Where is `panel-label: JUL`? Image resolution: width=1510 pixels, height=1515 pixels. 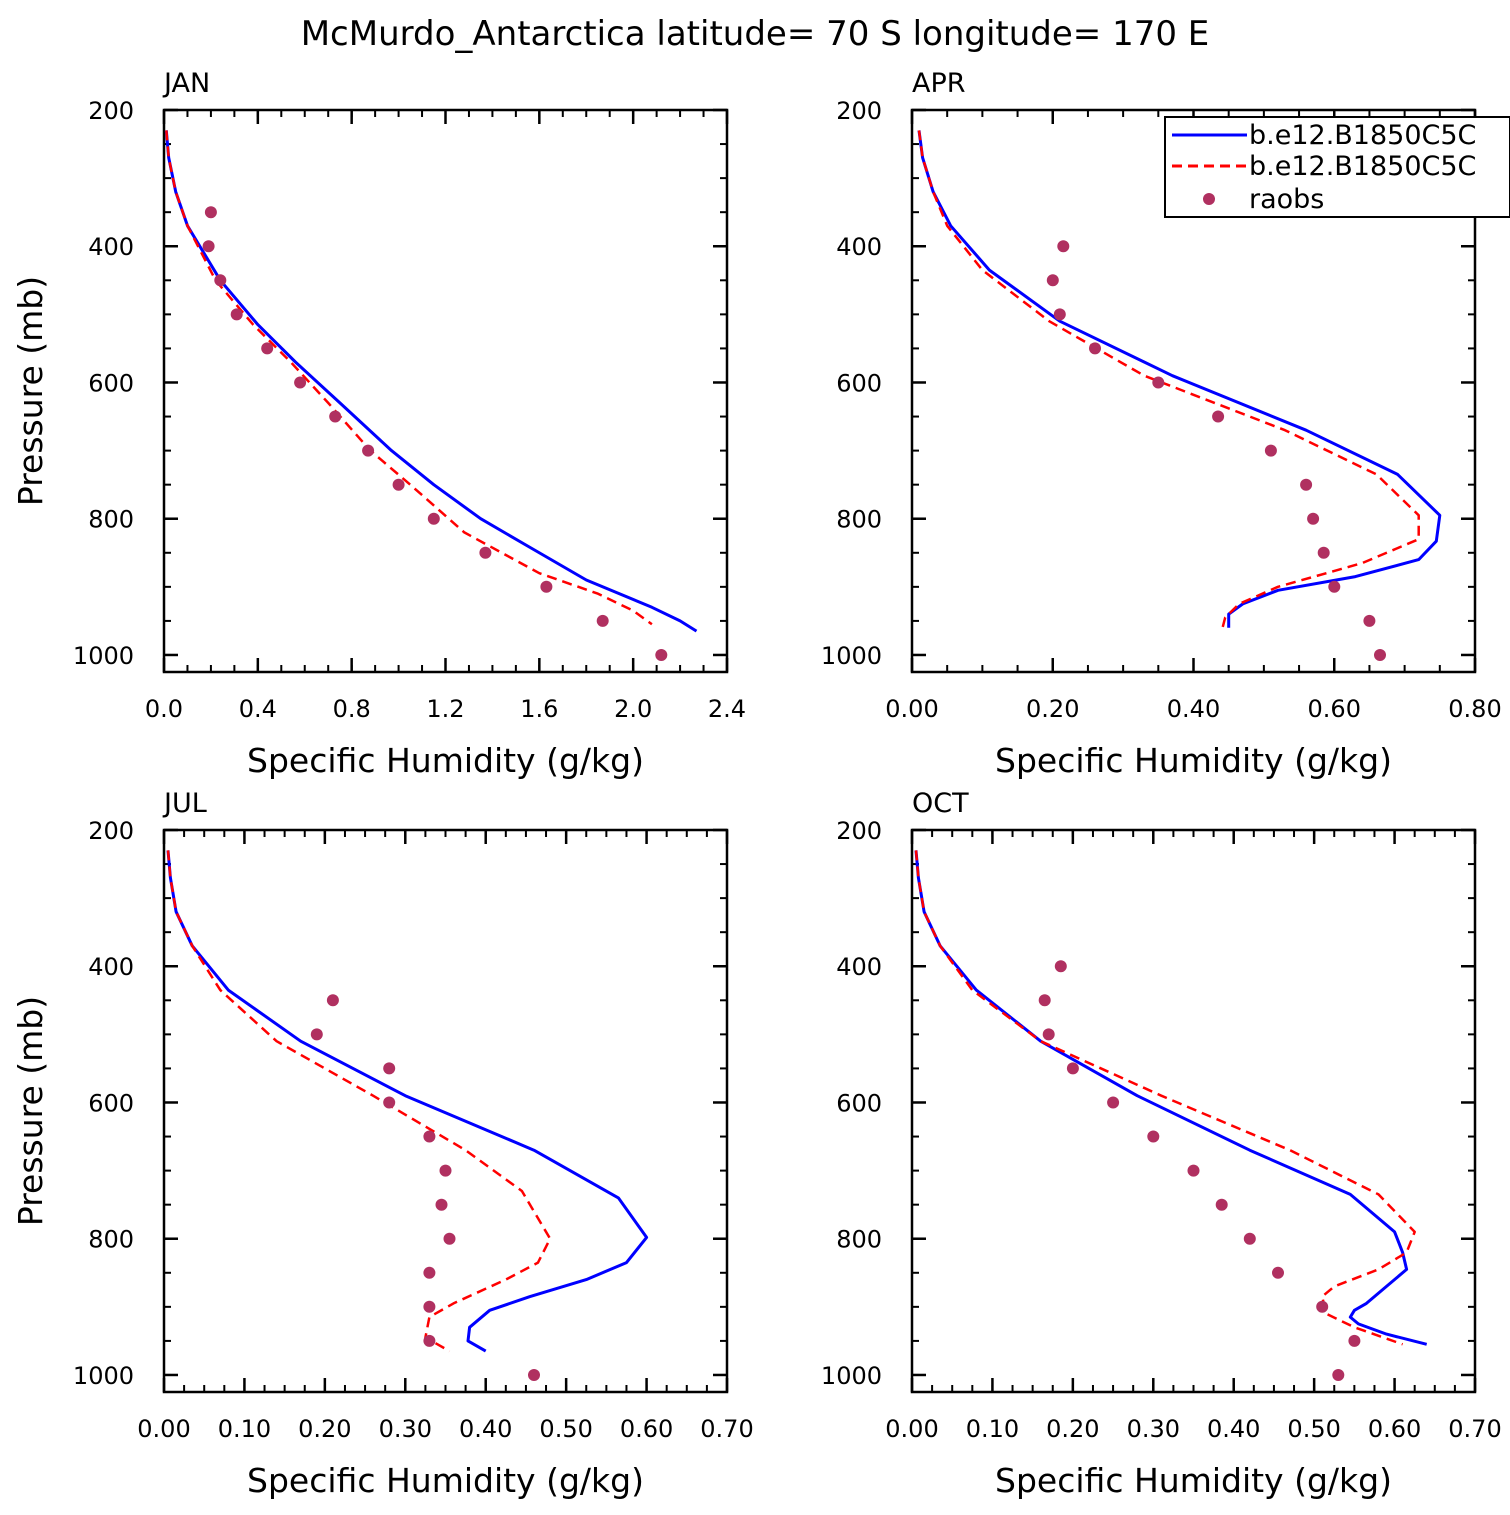 panel-label: JUL is located at coordinates (184, 803).